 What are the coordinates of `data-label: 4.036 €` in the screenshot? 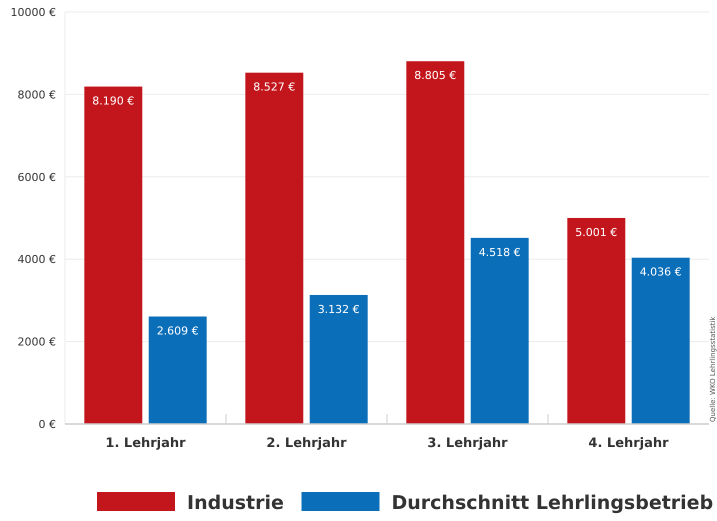 It's located at (661, 272).